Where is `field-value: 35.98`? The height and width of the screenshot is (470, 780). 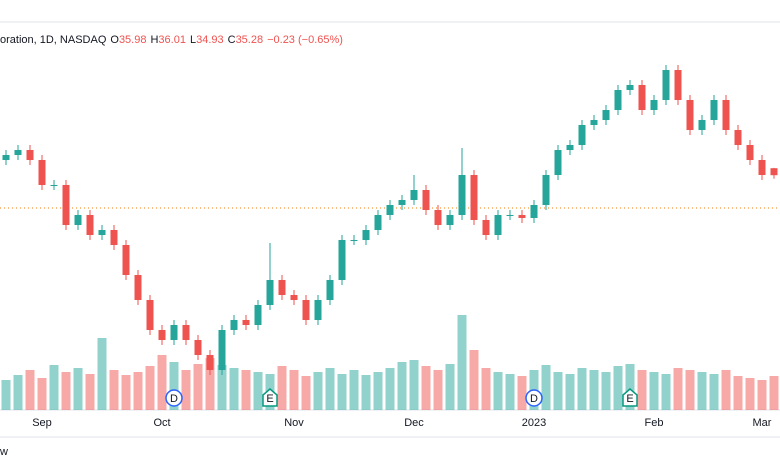 field-value: 35.98 is located at coordinates (133, 40).